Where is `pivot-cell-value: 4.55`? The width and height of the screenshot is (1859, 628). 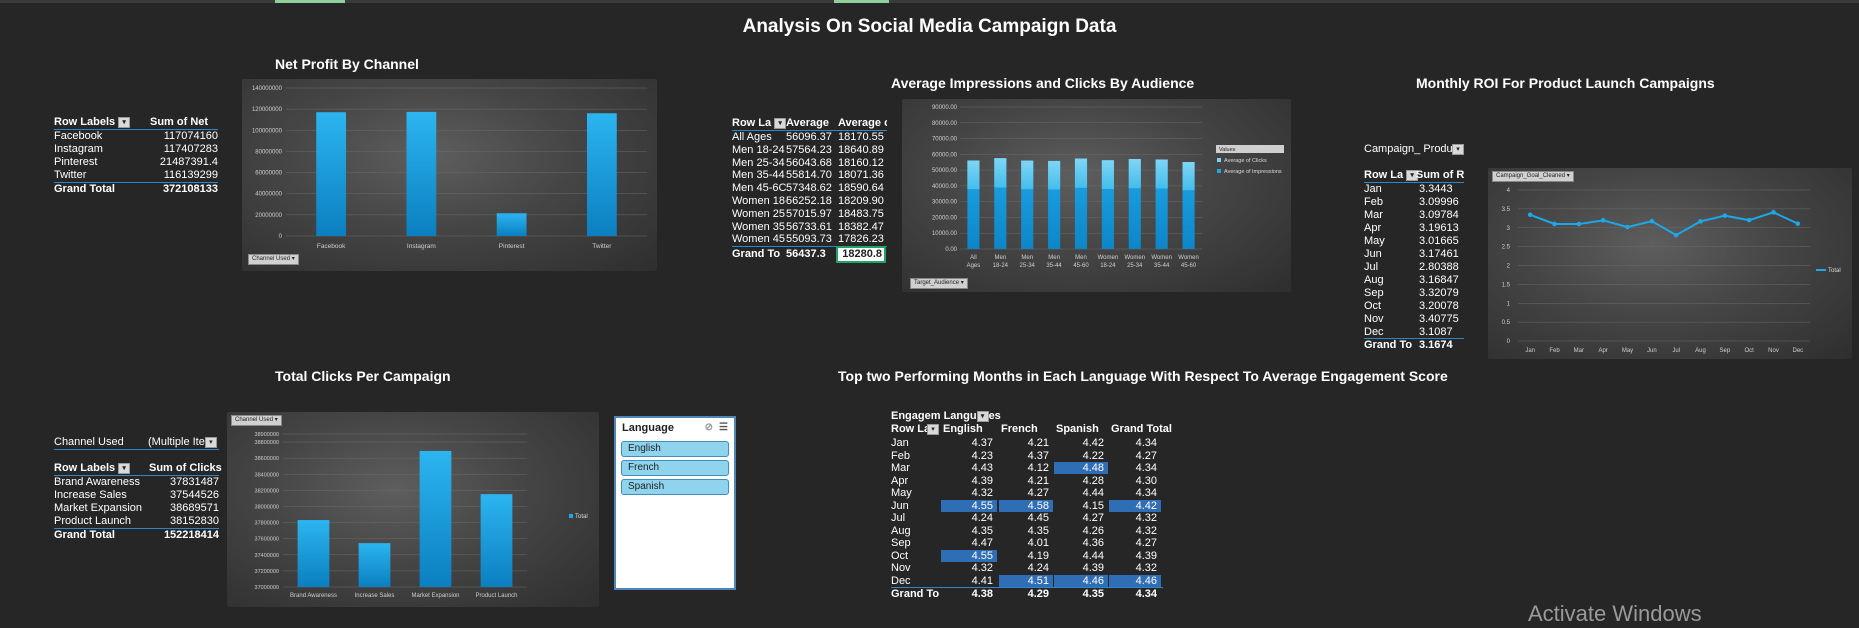 pivot-cell-value: 4.55 is located at coordinates (982, 505).